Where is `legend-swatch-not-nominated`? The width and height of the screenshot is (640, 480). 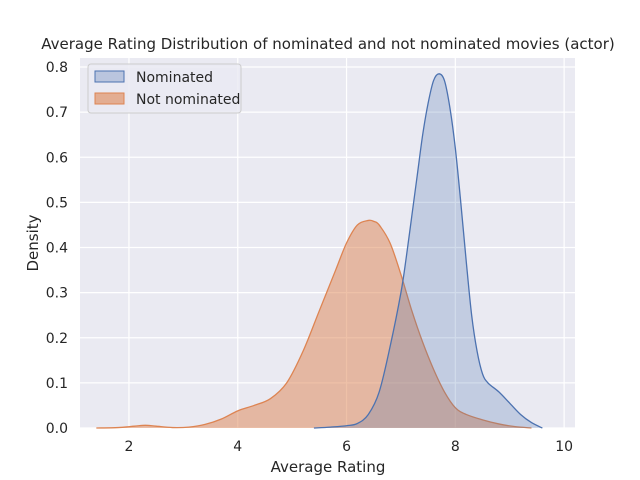
legend-swatch-not-nominated is located at coordinates (109, 98).